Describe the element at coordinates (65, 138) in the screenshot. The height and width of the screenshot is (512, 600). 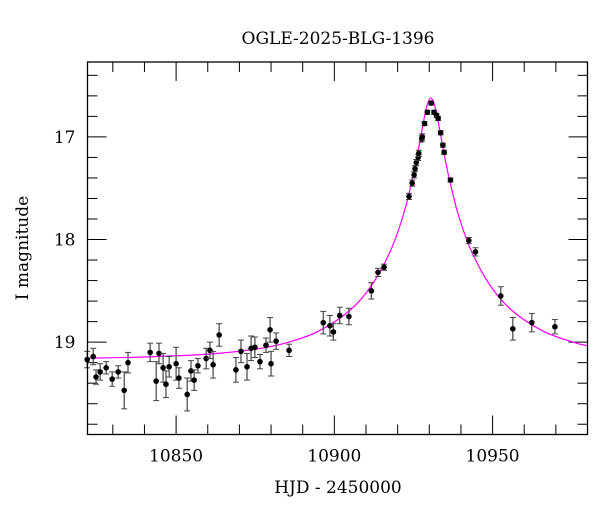
I see `y-tick-label: 17` at that location.